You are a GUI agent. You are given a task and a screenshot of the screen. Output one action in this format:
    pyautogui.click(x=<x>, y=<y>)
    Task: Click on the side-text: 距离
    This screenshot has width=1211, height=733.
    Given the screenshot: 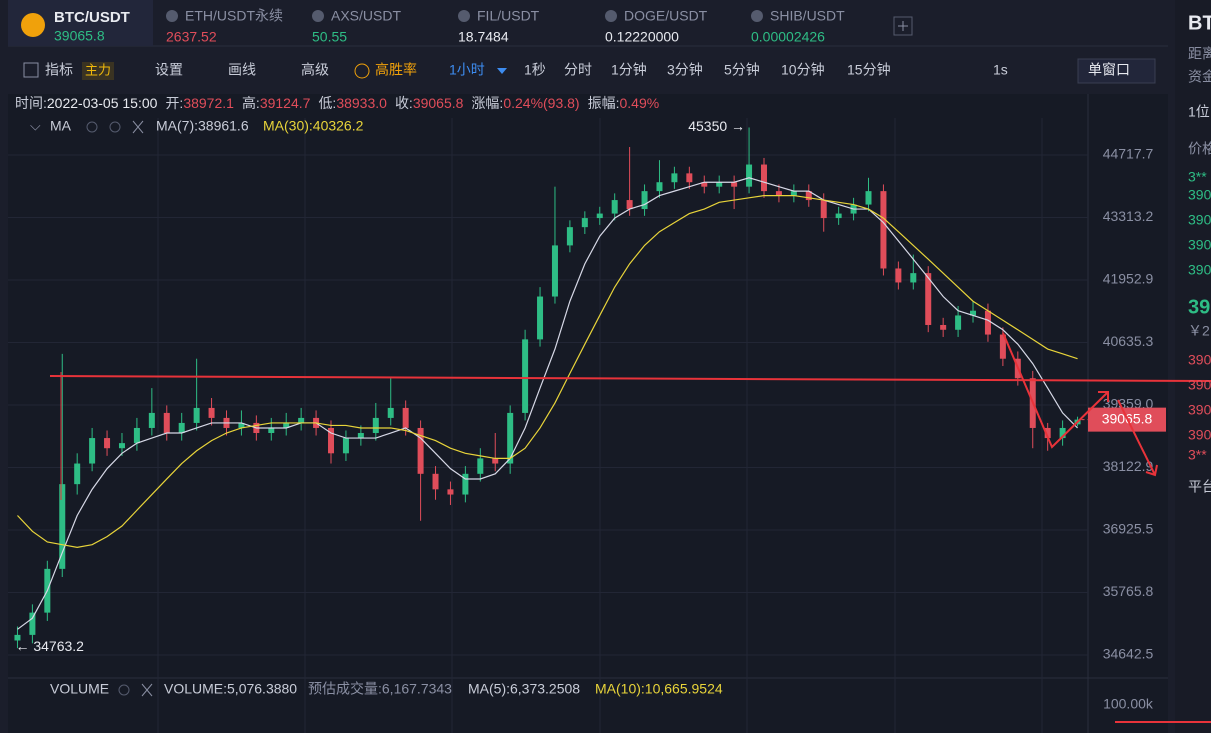 What is the action you would take?
    pyautogui.click(x=1199, y=54)
    